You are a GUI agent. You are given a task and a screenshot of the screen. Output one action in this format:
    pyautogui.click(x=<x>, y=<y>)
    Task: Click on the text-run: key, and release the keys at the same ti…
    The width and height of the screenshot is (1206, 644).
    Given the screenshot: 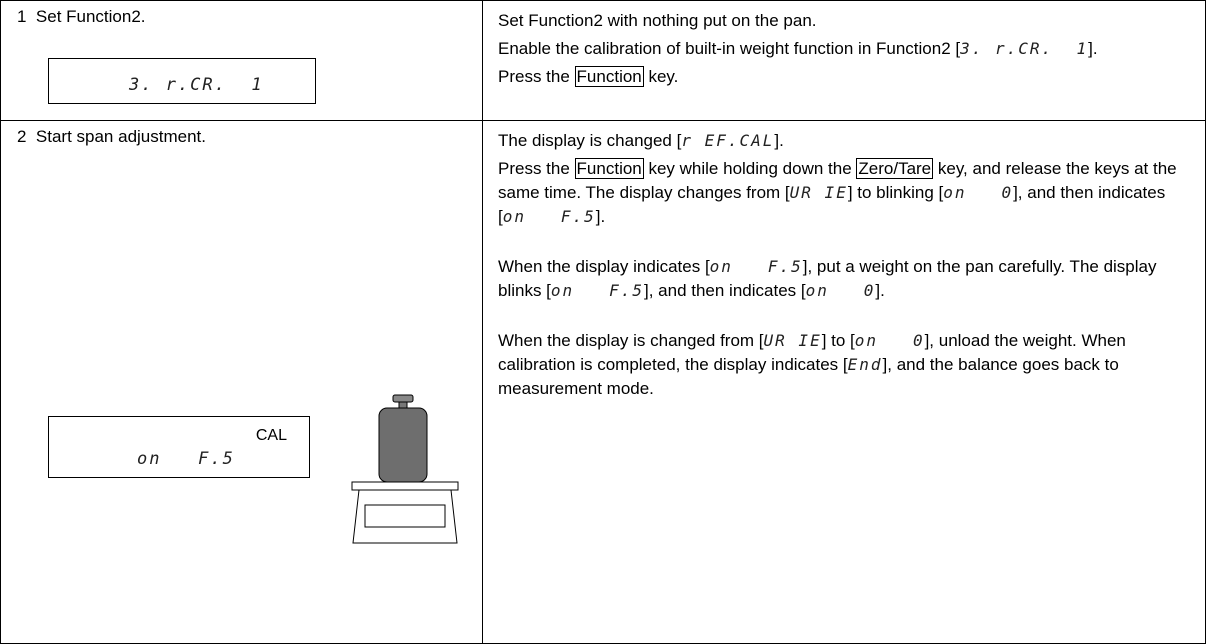 What is the action you would take?
    pyautogui.click(x=837, y=180)
    